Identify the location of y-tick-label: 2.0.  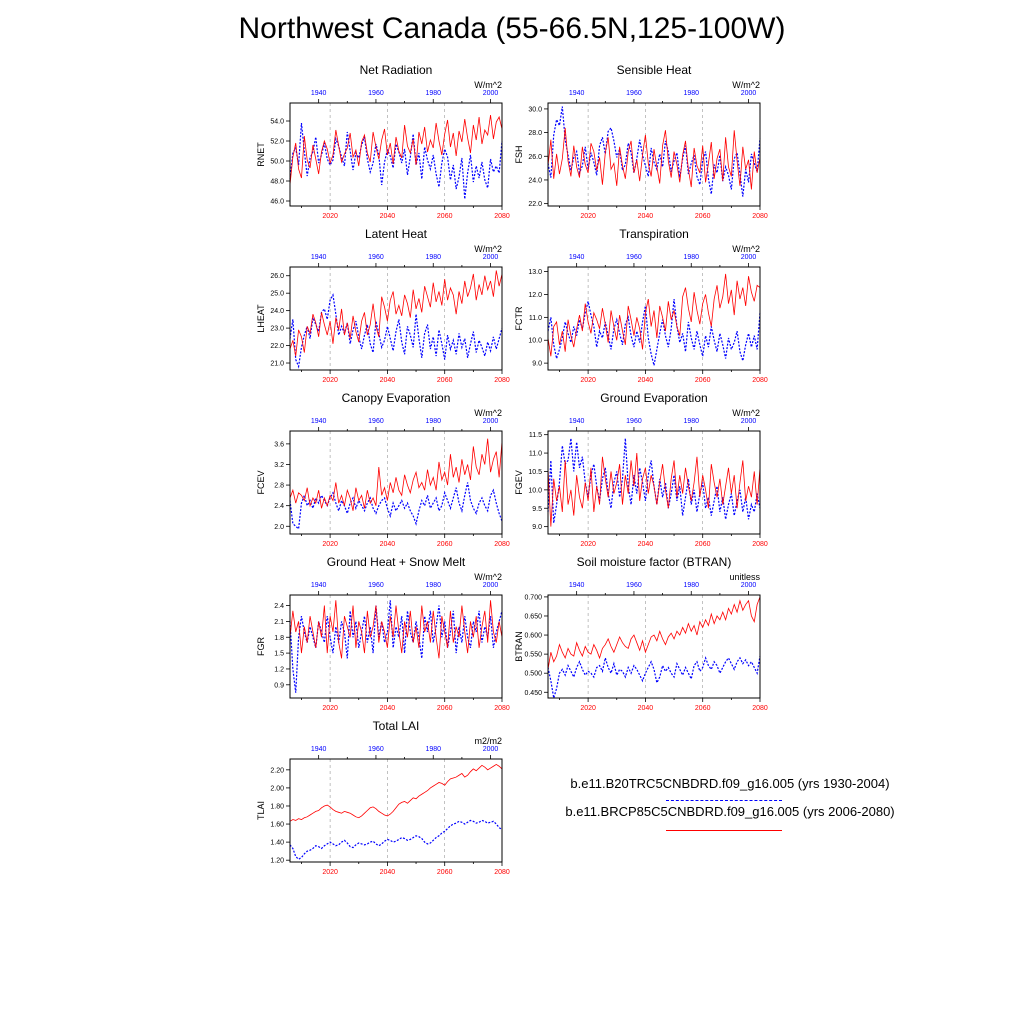
(279, 527).